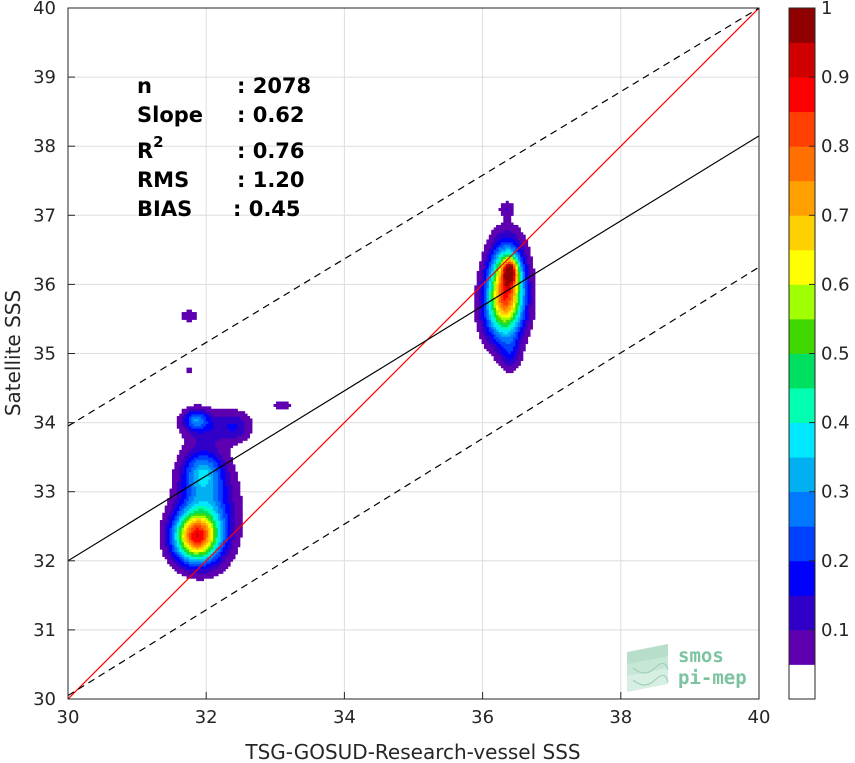  I want to click on colorbar-segment, so click(802, 60).